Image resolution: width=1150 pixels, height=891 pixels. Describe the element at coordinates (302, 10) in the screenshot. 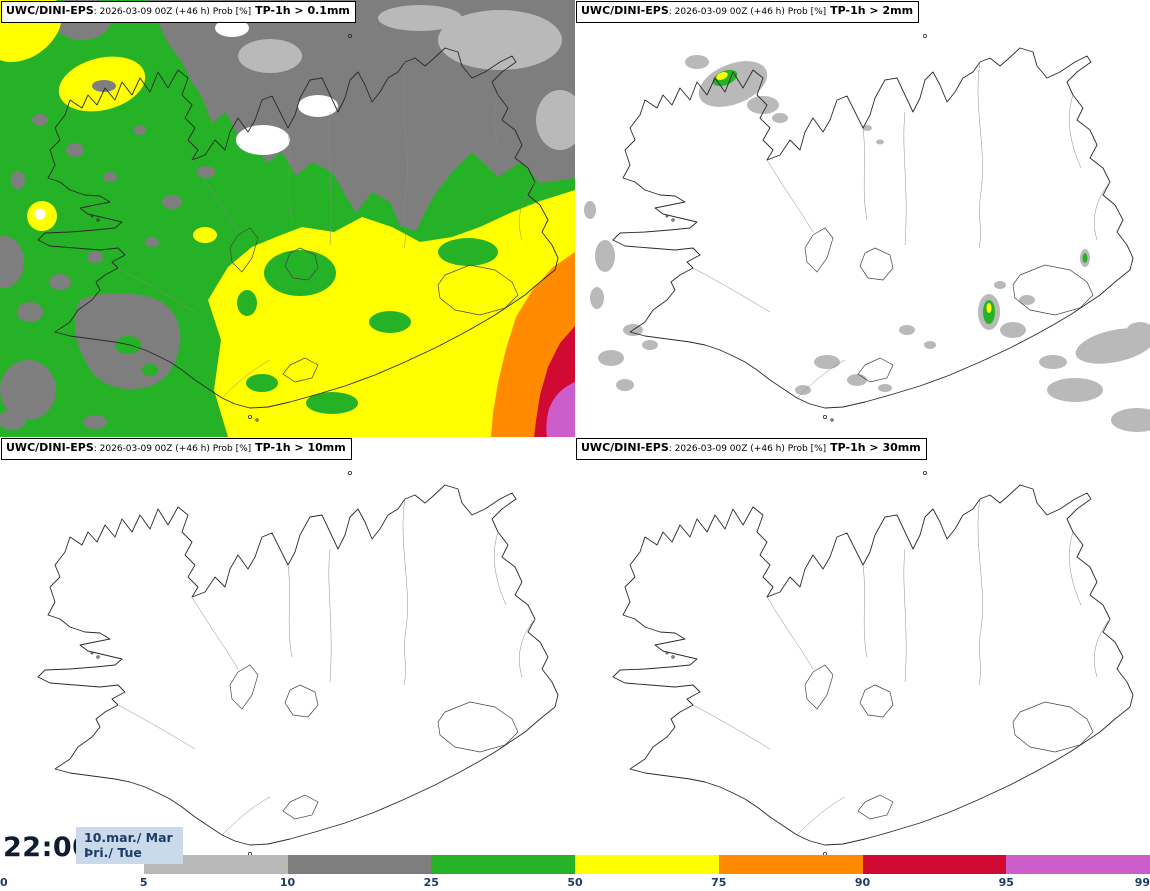

I see `threshold-label: TP-1h > 0.1mm` at that location.